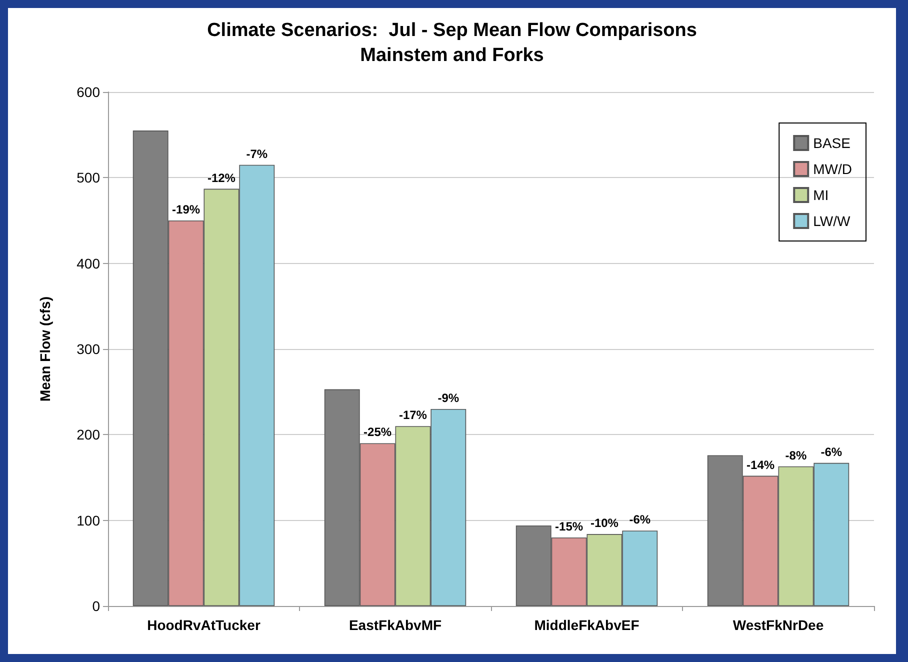  Describe the element at coordinates (45, 349) in the screenshot. I see `y-axis-title: Mean Flow (cfs)` at that location.